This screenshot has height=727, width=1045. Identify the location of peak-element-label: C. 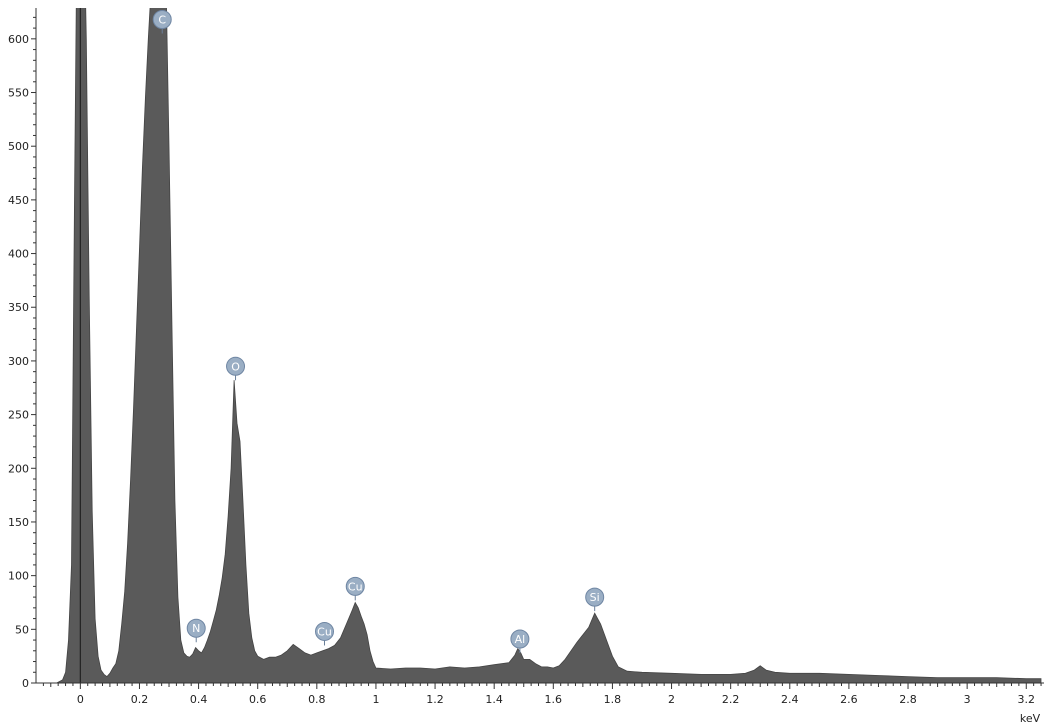
(162, 20).